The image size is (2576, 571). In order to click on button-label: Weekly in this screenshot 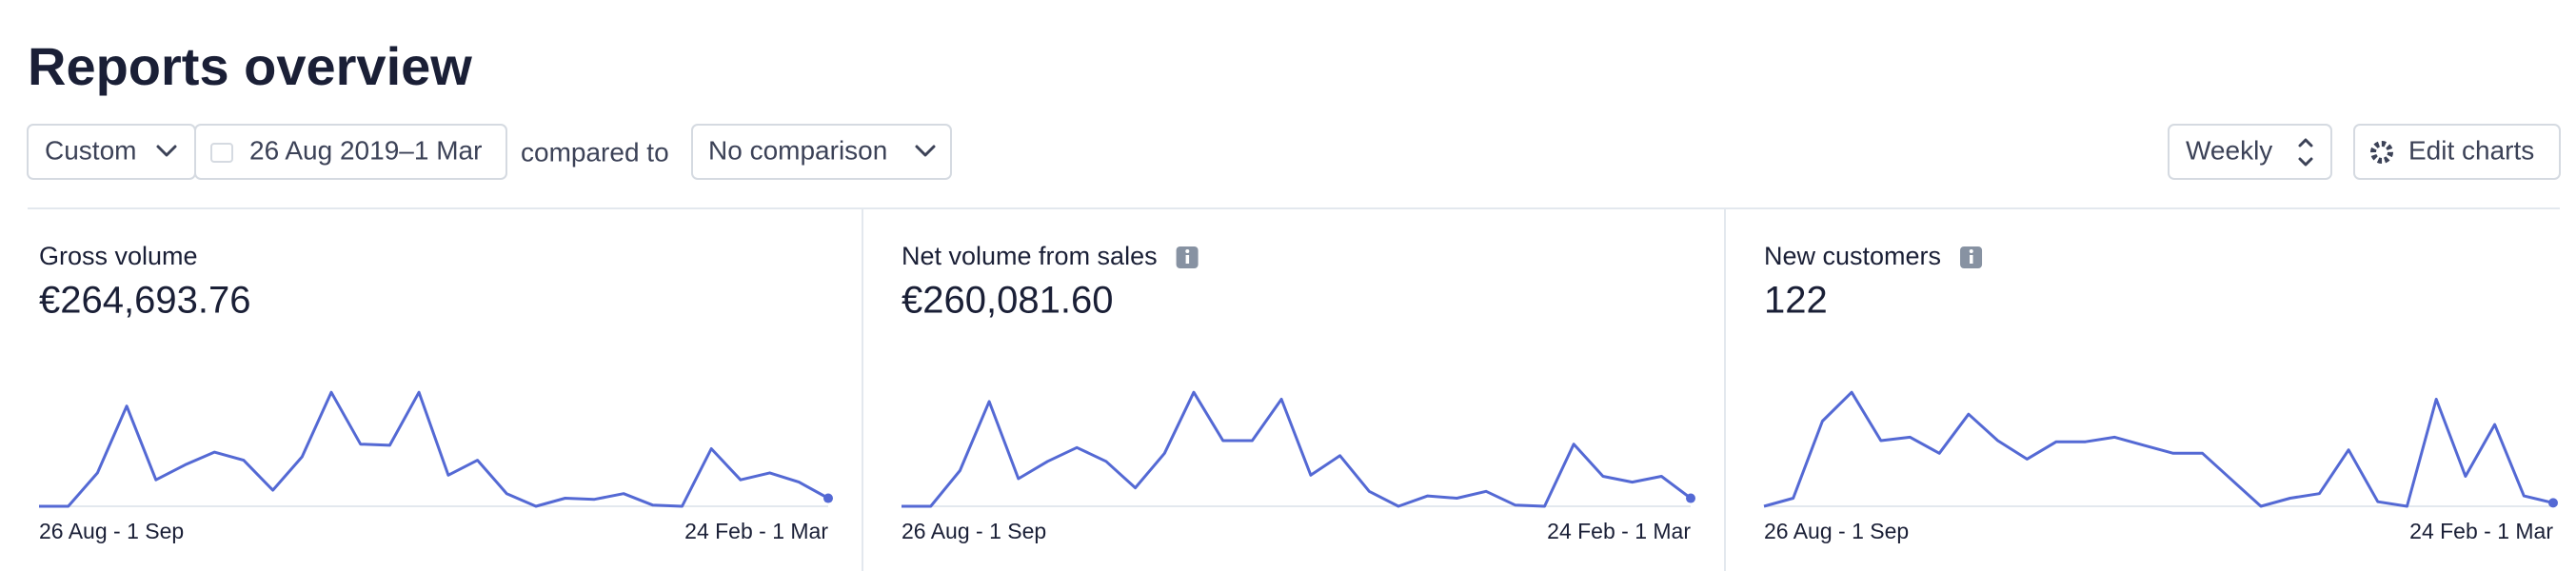, I will do `click(2229, 150)`.